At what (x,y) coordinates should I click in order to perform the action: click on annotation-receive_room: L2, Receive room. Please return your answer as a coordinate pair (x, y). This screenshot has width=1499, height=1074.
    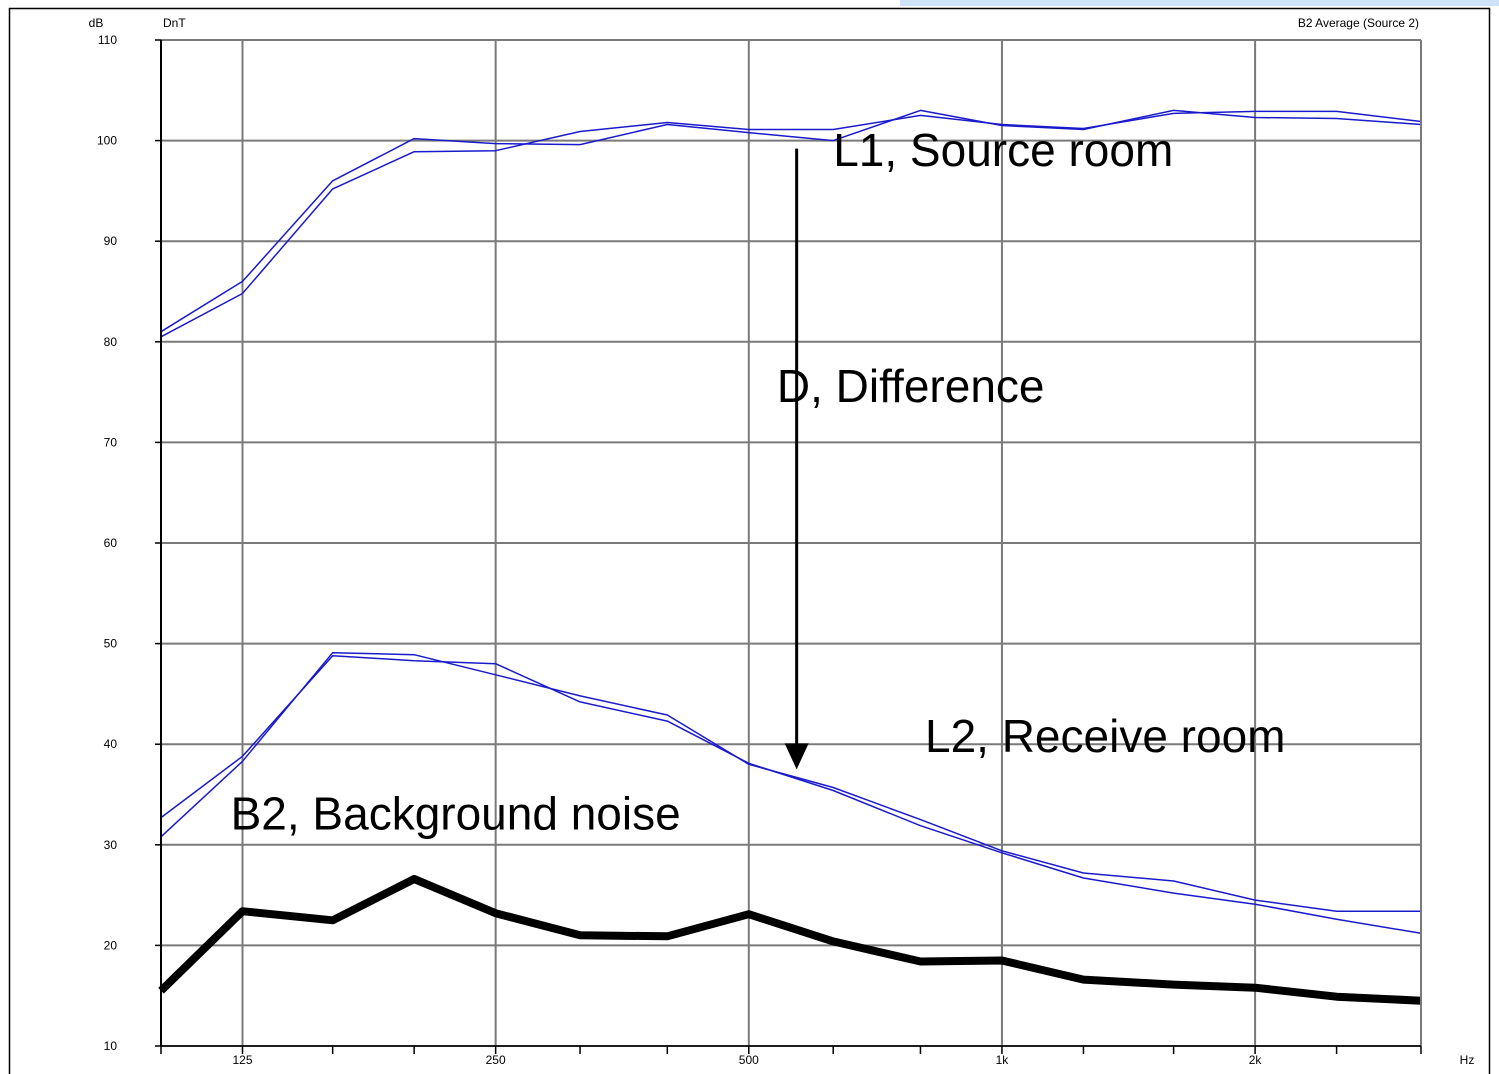
    Looking at the image, I should click on (1105, 736).